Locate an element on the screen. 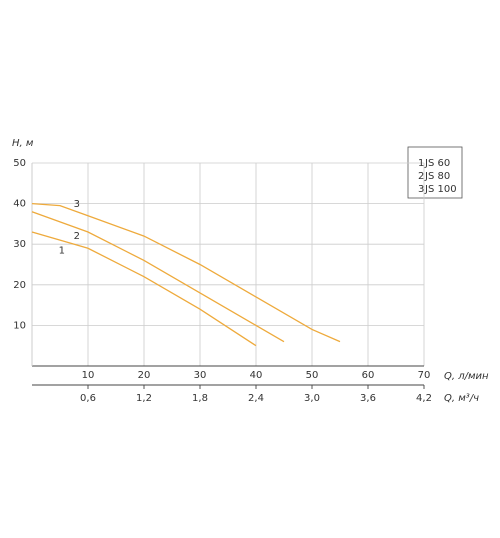 This screenshot has height=538, width=500. y-tick-label: 20 is located at coordinates (19, 285).